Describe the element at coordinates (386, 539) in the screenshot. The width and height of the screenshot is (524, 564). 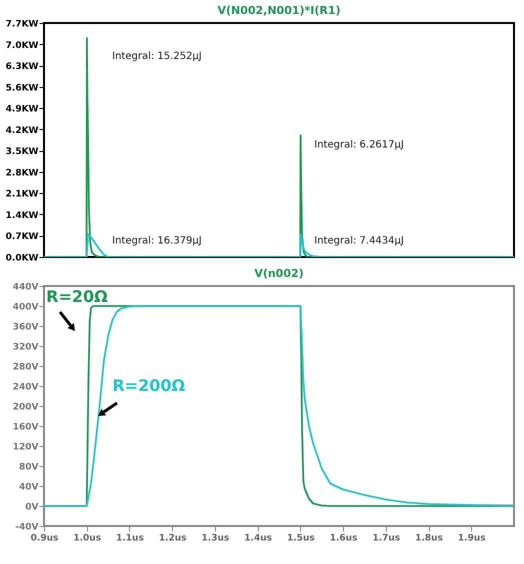
I see `x-tick-label: 1.7us` at that location.